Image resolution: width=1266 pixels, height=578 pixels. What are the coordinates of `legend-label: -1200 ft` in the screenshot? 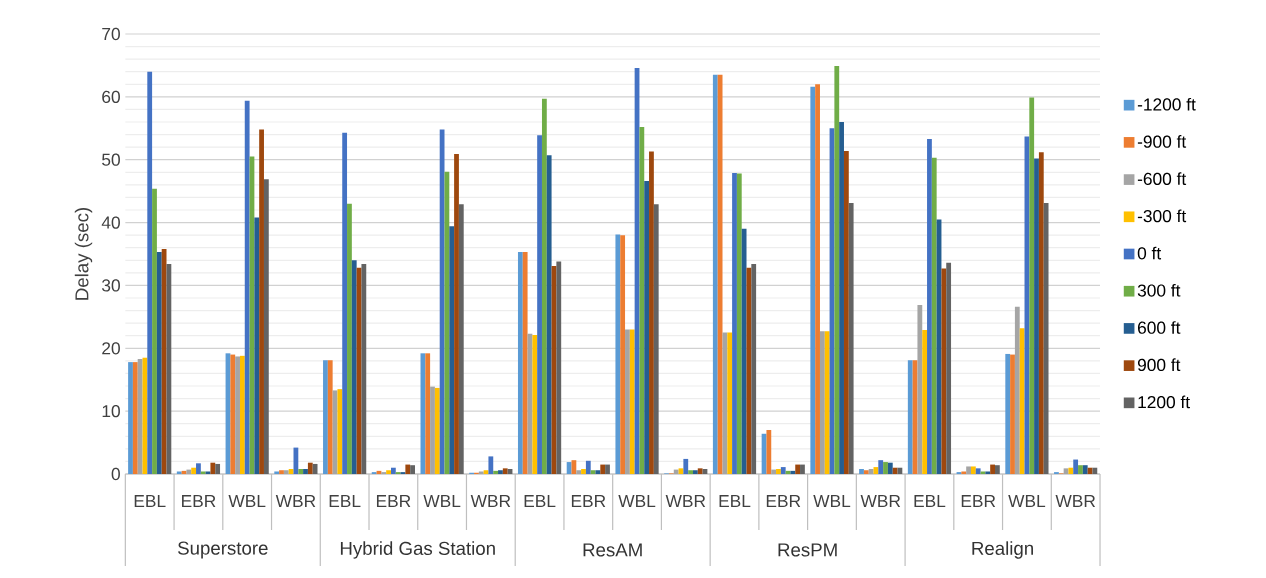 It's located at (1166, 104).